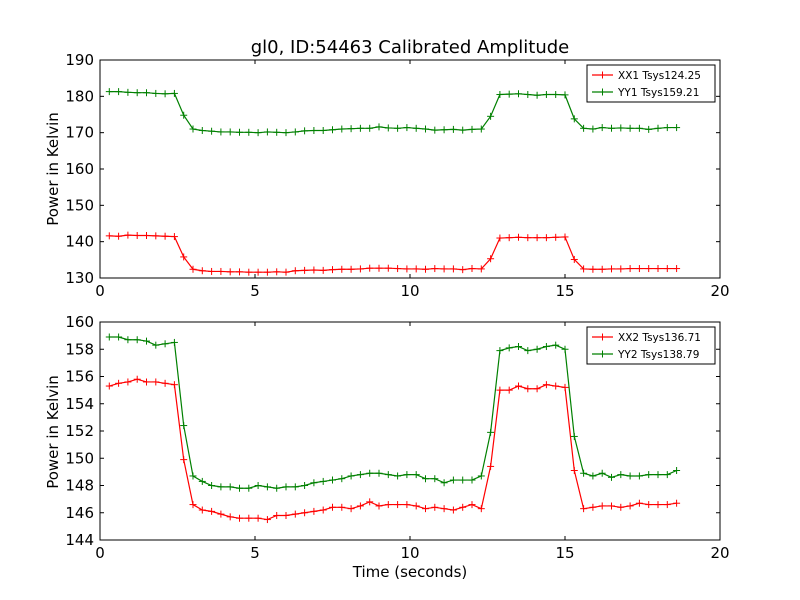 This screenshot has width=800, height=600. What do you see at coordinates (659, 76) in the screenshot?
I see `legend-label: XX1 Tsys124.25` at bounding box center [659, 76].